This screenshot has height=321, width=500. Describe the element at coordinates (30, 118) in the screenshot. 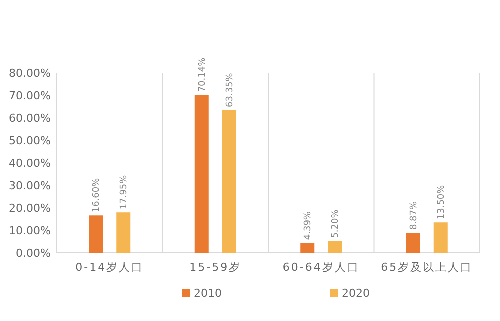

I see `y-tick-label: 60.00%` at that location.